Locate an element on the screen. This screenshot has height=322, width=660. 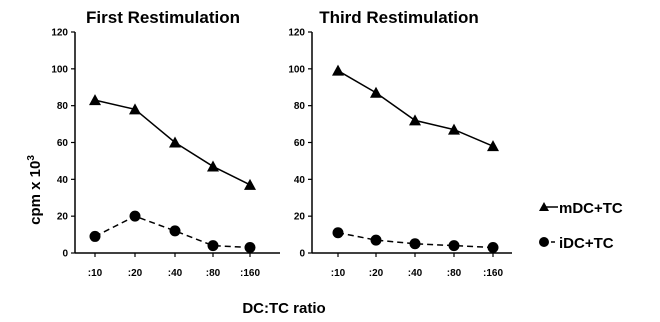
y-axis-label-superscript: 3 is located at coordinates (31, 158).